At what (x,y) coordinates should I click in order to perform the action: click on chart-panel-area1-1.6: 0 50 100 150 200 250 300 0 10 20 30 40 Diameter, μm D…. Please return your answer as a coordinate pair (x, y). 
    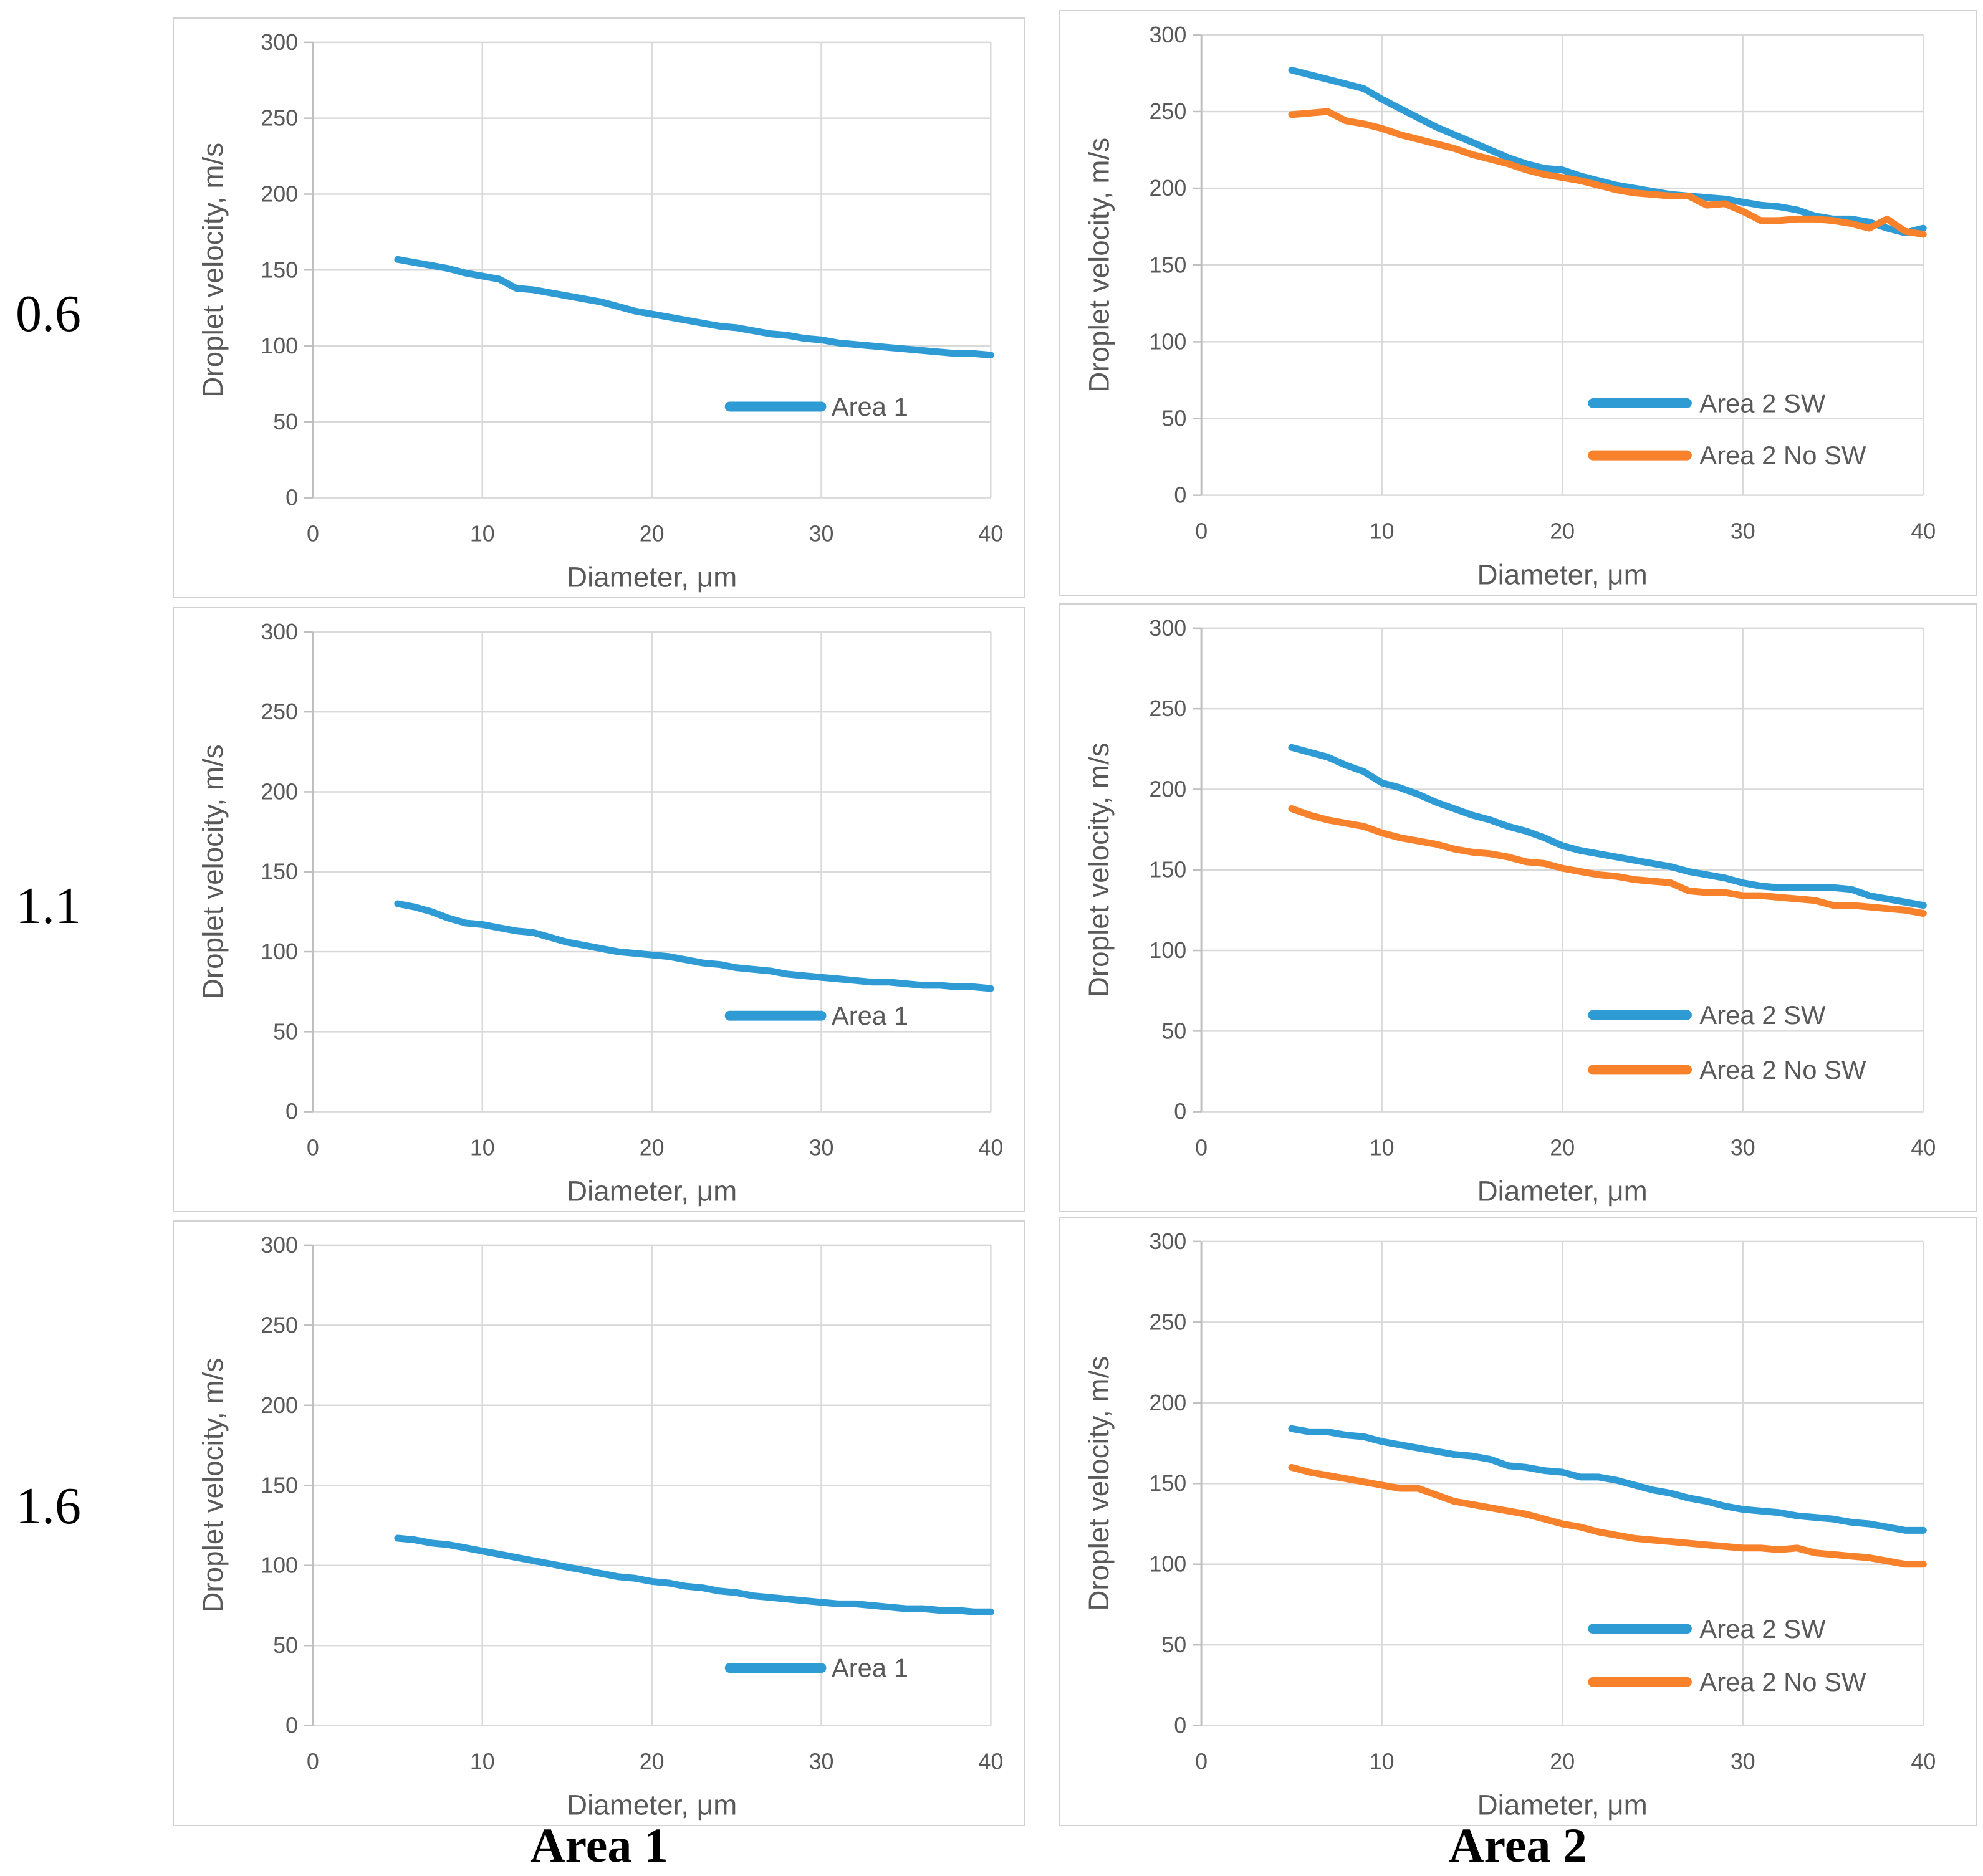
    Looking at the image, I should click on (599, 1523).